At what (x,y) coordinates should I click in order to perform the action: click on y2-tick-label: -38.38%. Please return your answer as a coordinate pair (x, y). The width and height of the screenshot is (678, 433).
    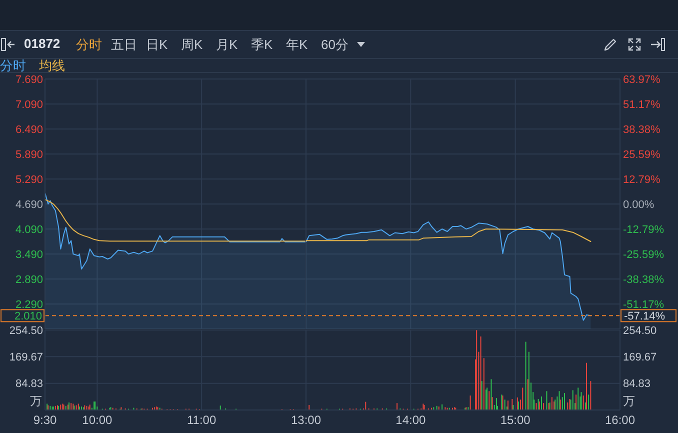
    Looking at the image, I should click on (643, 280).